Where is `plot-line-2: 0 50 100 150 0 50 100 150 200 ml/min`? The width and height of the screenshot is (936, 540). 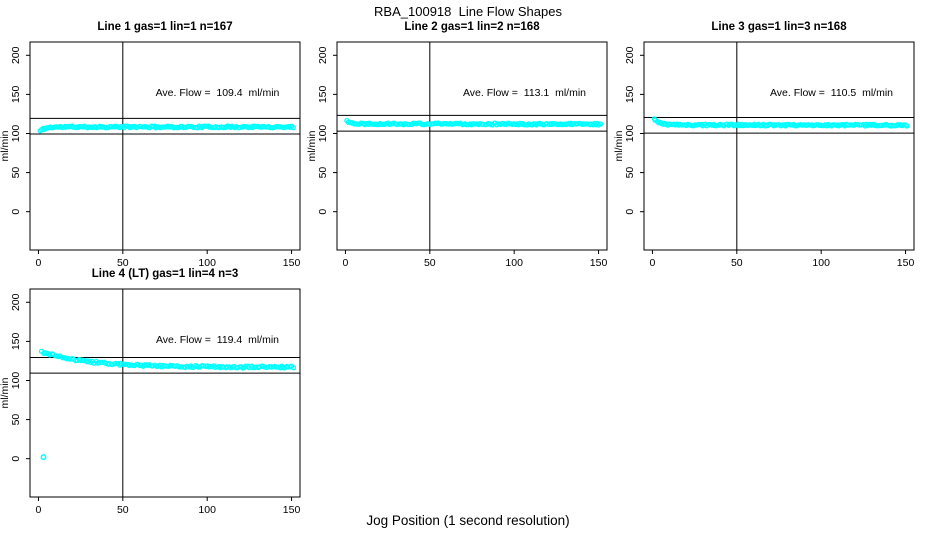 plot-line-2: 0 50 100 150 0 50 100 150 200 ml/min is located at coordinates (457, 154).